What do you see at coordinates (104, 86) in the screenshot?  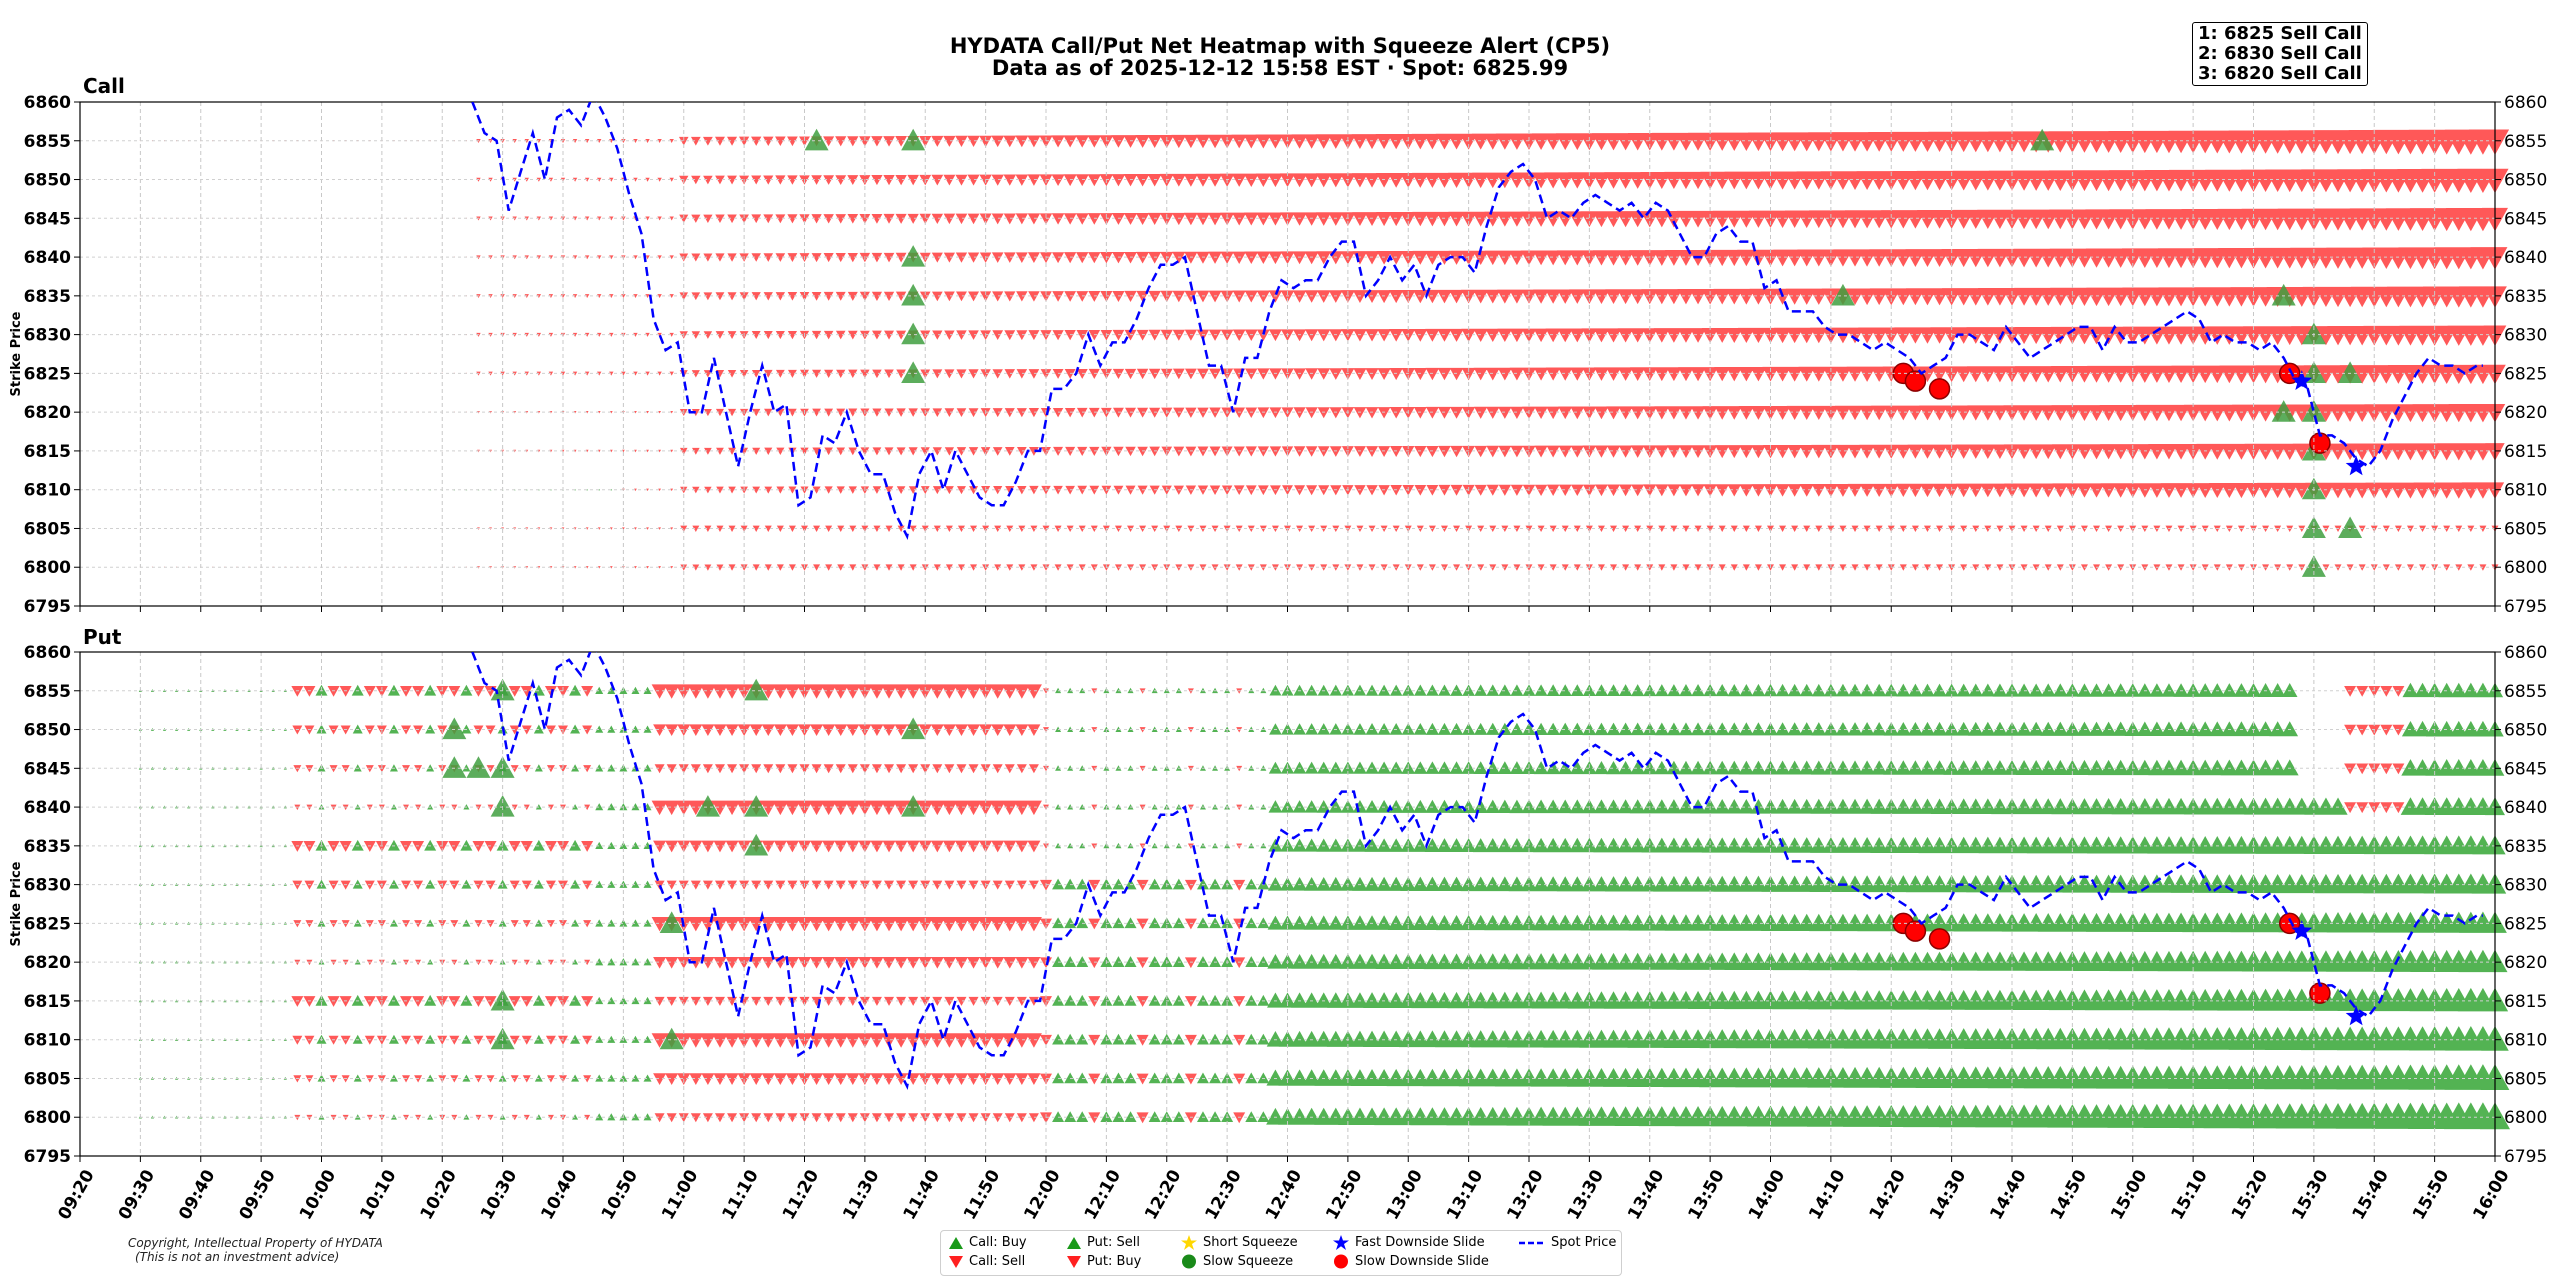 I see `call-panel-title: Call` at bounding box center [104, 86].